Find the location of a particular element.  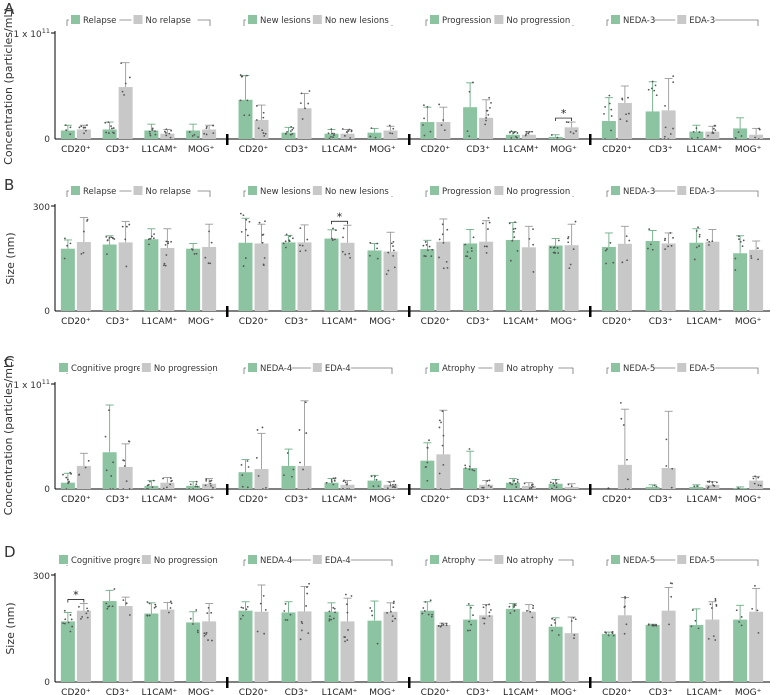

category-label: L1CAM⁺ is located at coordinates (340, 691).